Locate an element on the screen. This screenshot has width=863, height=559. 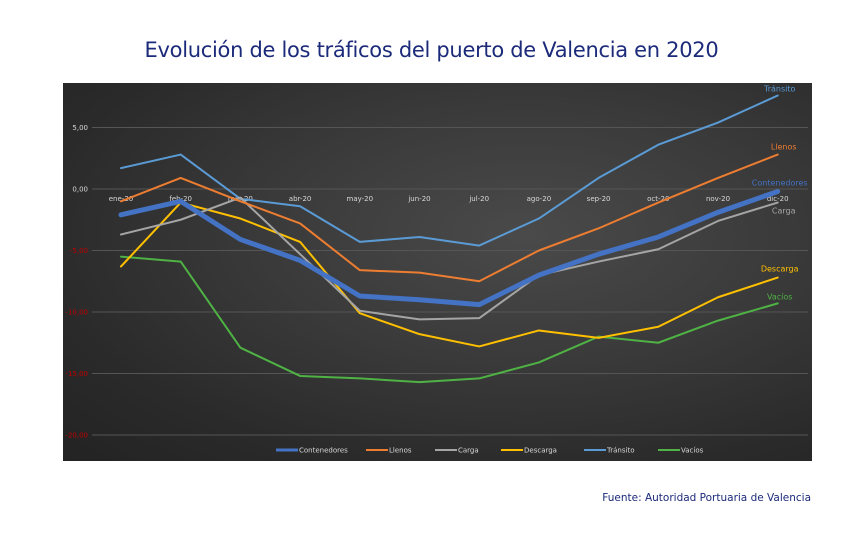
legend-label: Contenedores is located at coordinates (323, 451).